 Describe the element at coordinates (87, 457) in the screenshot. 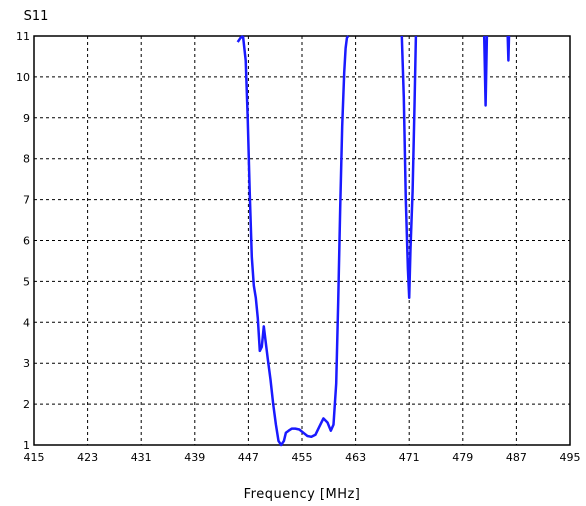

I see `x-tick-label: 423` at that location.